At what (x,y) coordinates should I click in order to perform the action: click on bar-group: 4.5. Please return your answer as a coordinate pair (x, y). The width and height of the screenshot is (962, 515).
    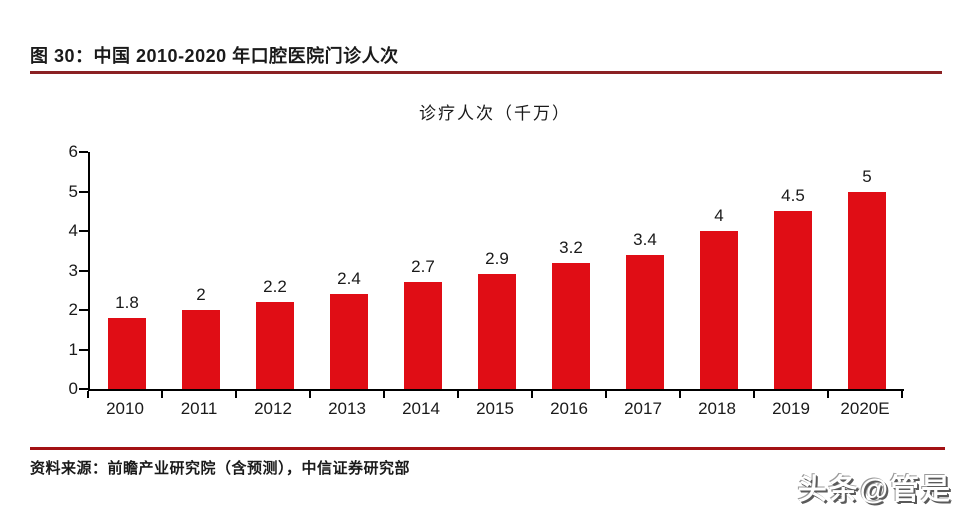
    Looking at the image, I should click on (793, 270).